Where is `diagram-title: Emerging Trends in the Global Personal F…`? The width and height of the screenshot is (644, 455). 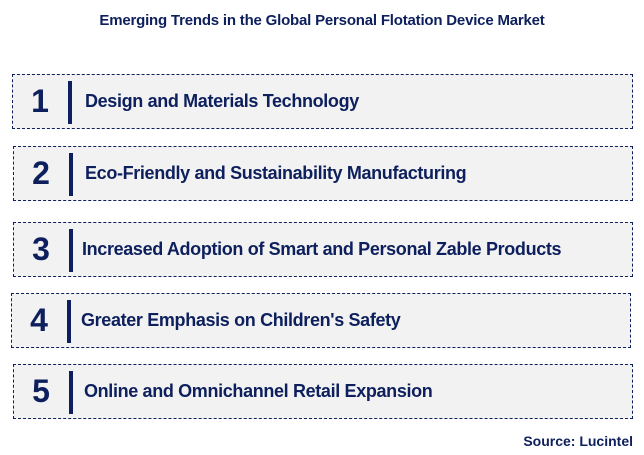 diagram-title: Emerging Trends in the Global Personal F… is located at coordinates (322, 20).